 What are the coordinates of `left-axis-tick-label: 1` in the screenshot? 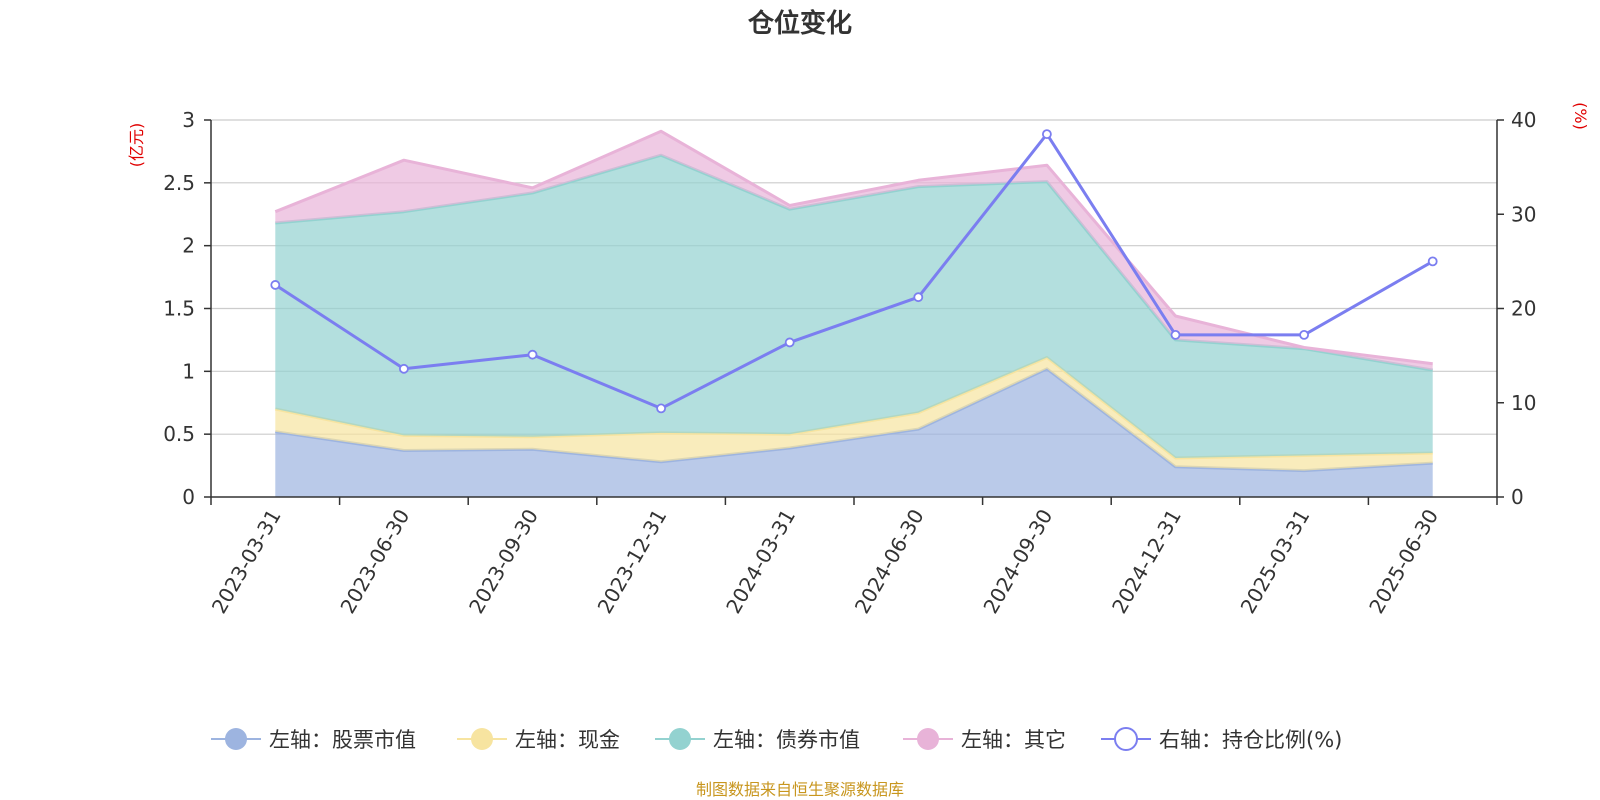 It's located at (188, 371).